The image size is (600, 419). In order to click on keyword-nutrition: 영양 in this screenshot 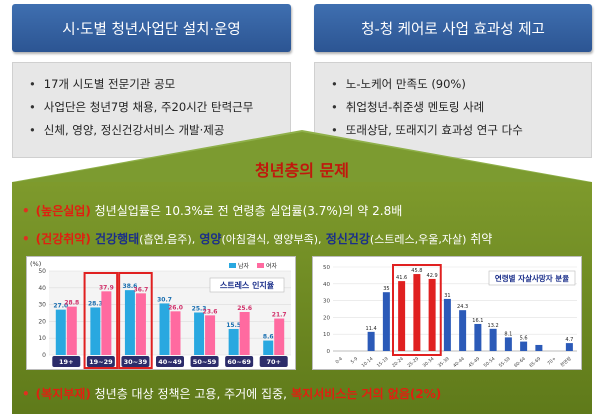, I will do `click(208, 239)`.